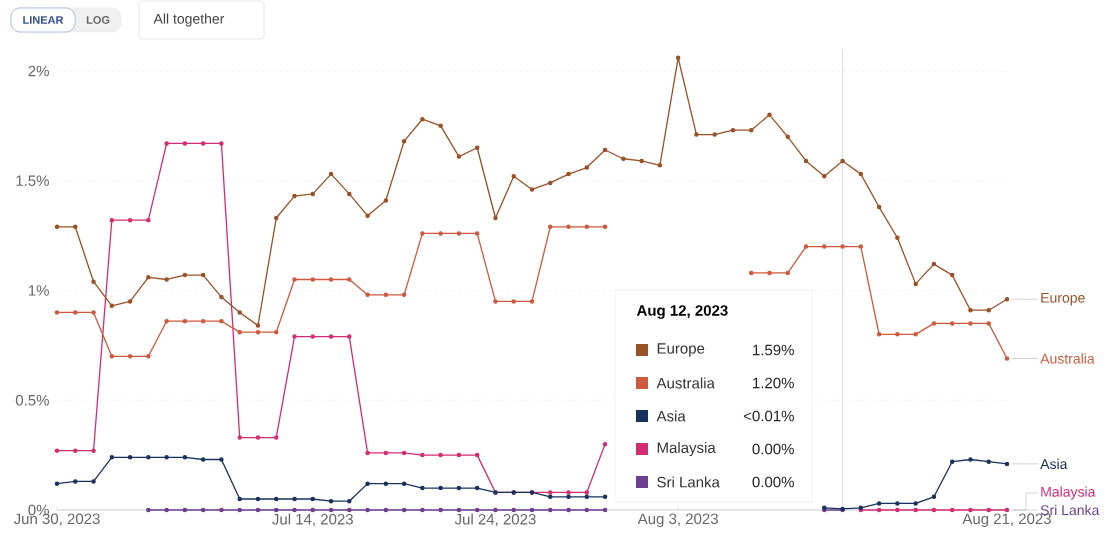 This screenshot has height=540, width=1109. I want to click on x-tick-label: Jul 14, 2023, so click(312, 520).